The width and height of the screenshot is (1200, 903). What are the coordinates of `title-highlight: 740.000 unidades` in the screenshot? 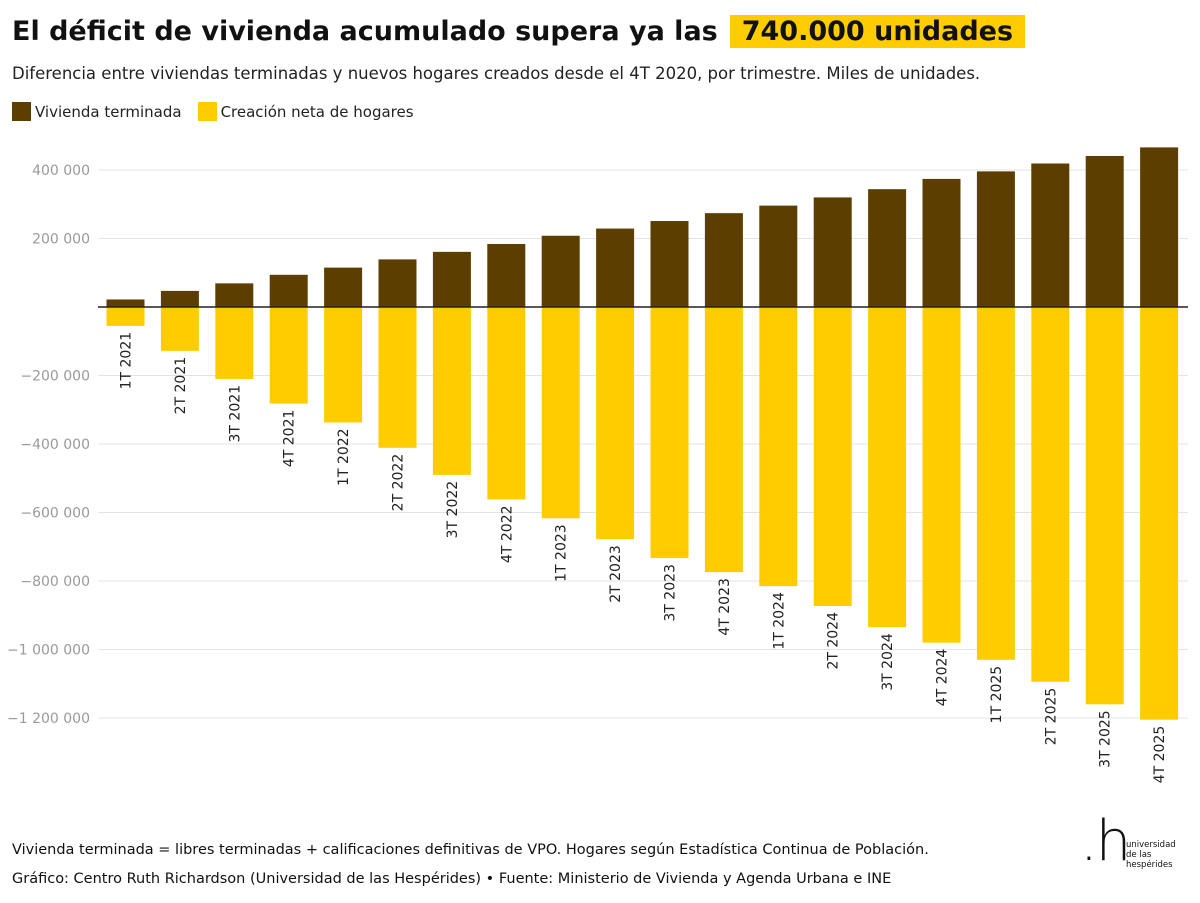 It's located at (877, 31).